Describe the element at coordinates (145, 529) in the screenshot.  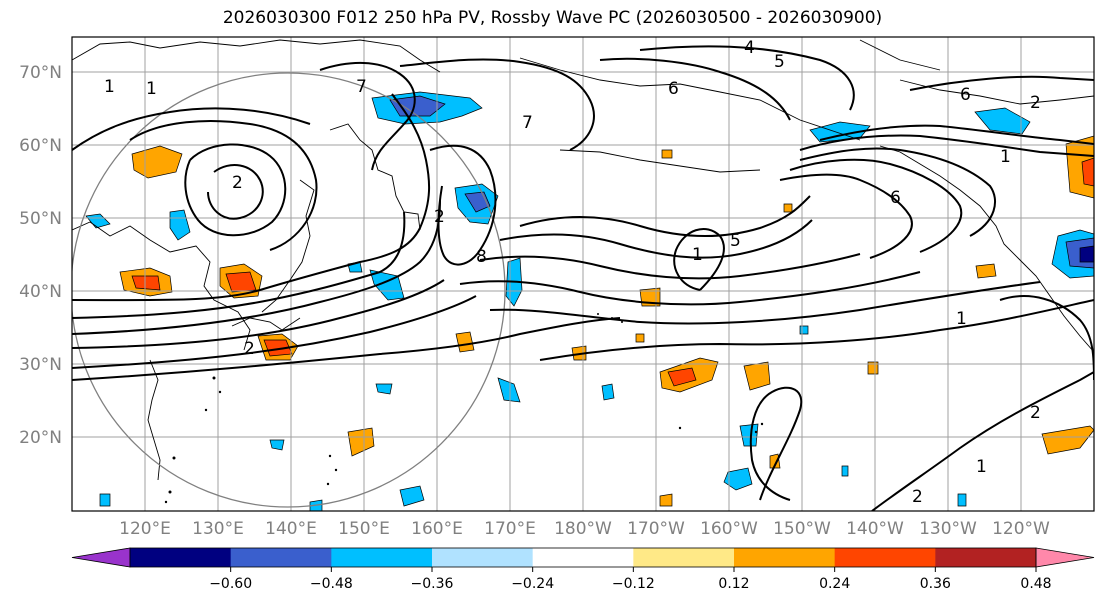
I see `lon-label: 120°E` at that location.